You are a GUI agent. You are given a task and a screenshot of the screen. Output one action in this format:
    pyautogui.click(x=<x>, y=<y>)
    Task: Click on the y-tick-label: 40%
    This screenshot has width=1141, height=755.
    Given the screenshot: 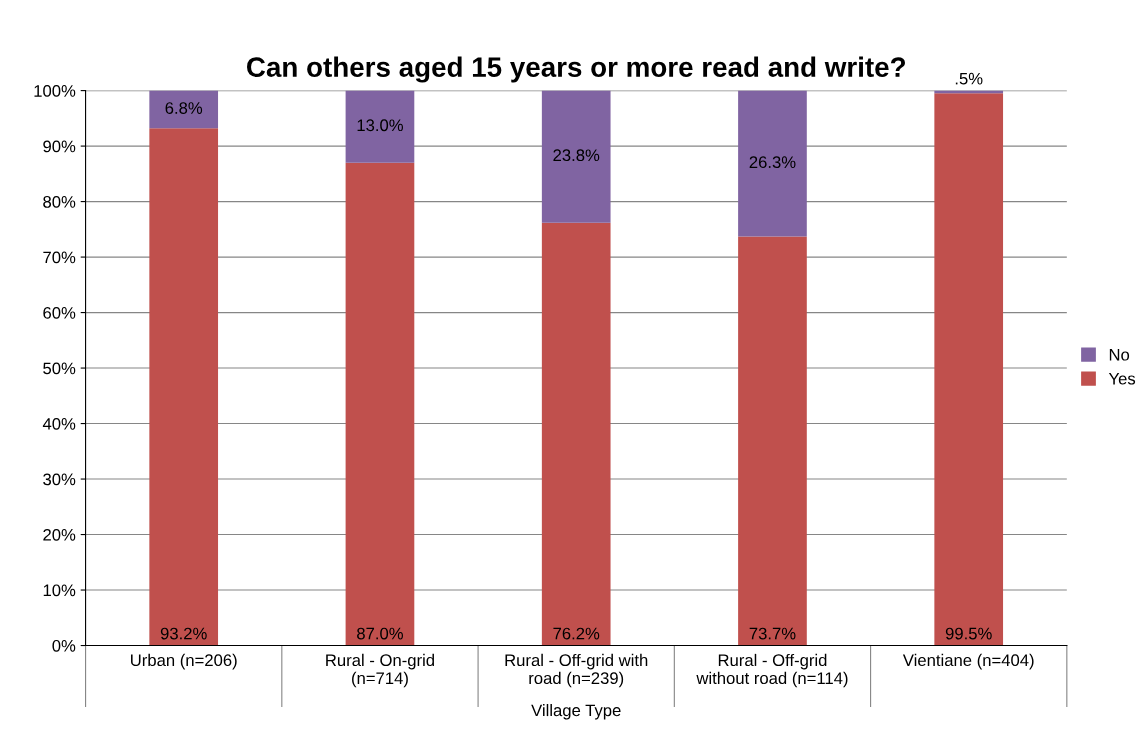 What is the action you would take?
    pyautogui.click(x=59, y=423)
    